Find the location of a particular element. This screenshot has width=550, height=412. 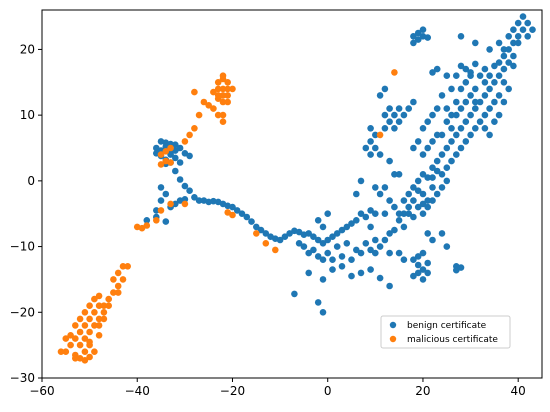

legend-label-benign: benign certificate is located at coordinates (447, 326).